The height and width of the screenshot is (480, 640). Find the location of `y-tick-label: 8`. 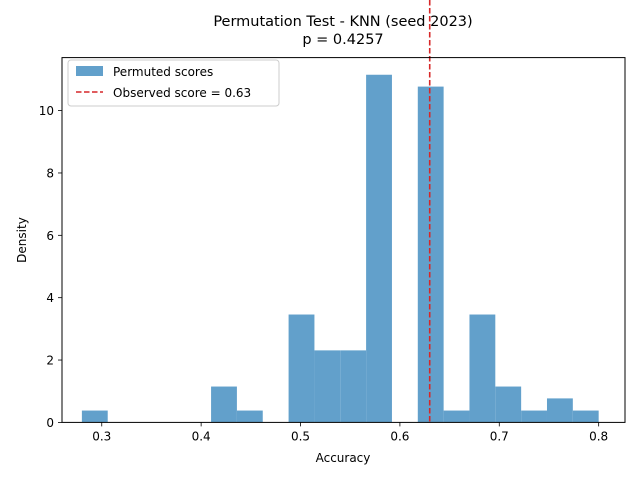

y-tick-label: 8 is located at coordinates (50, 173).